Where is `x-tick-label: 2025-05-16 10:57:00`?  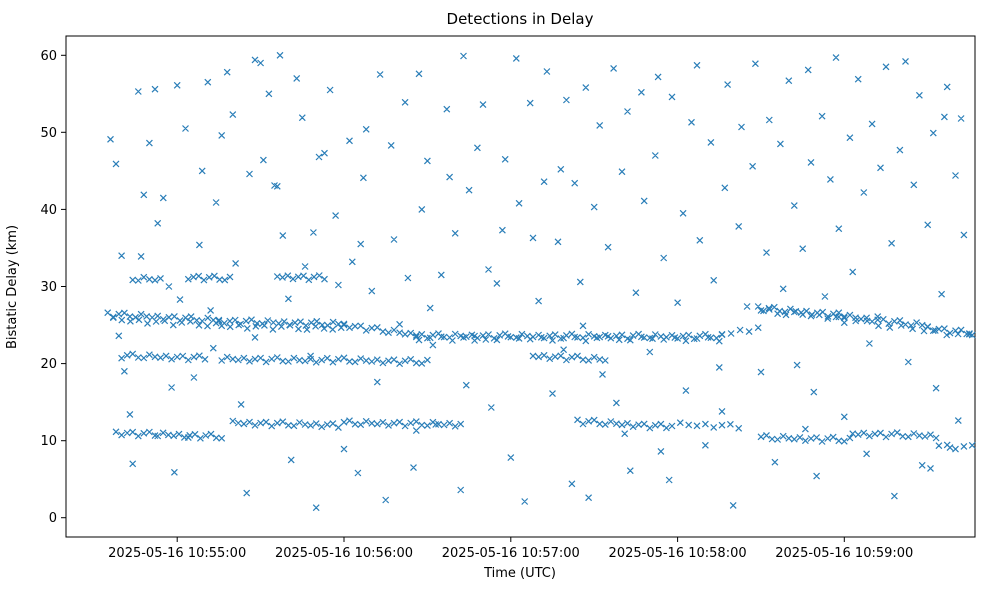 x-tick-label: 2025-05-16 10:57:00 is located at coordinates (511, 553).